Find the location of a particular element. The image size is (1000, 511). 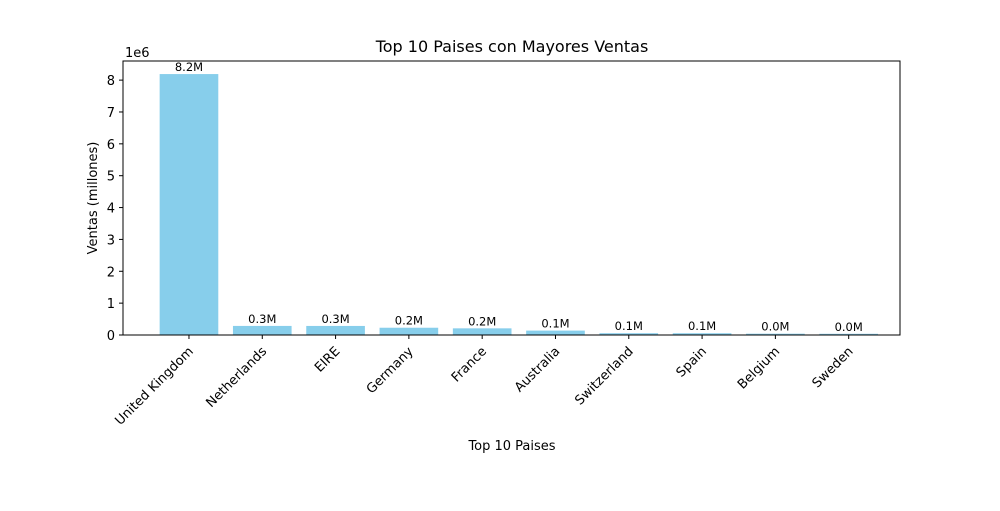

x-tick-label: Germany is located at coordinates (390, 370).